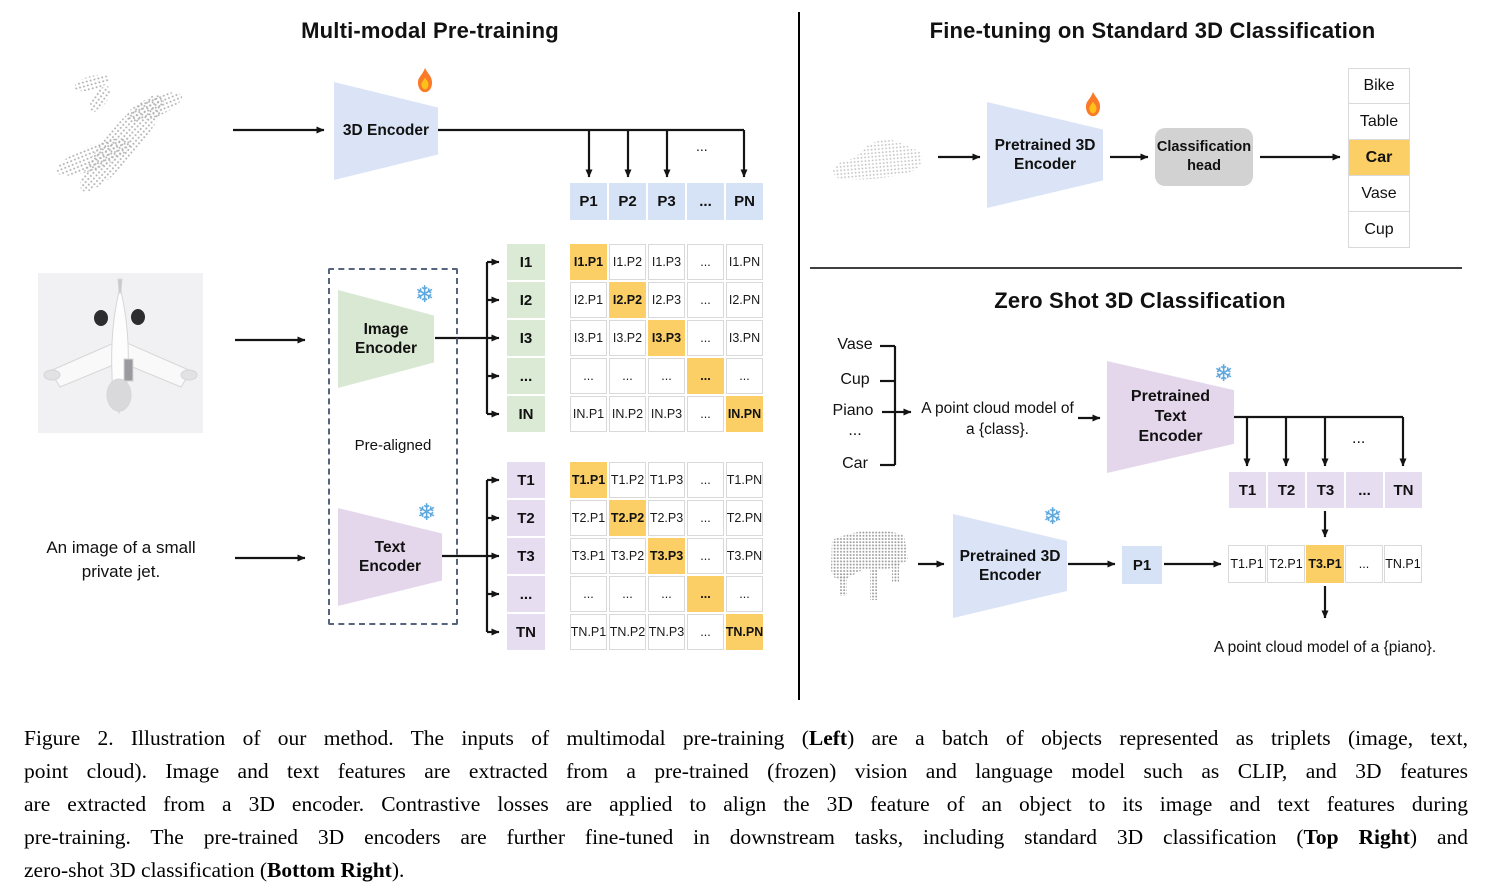 The image size is (1490, 888). What do you see at coordinates (1379, 229) in the screenshot?
I see `class-cell: Cup` at bounding box center [1379, 229].